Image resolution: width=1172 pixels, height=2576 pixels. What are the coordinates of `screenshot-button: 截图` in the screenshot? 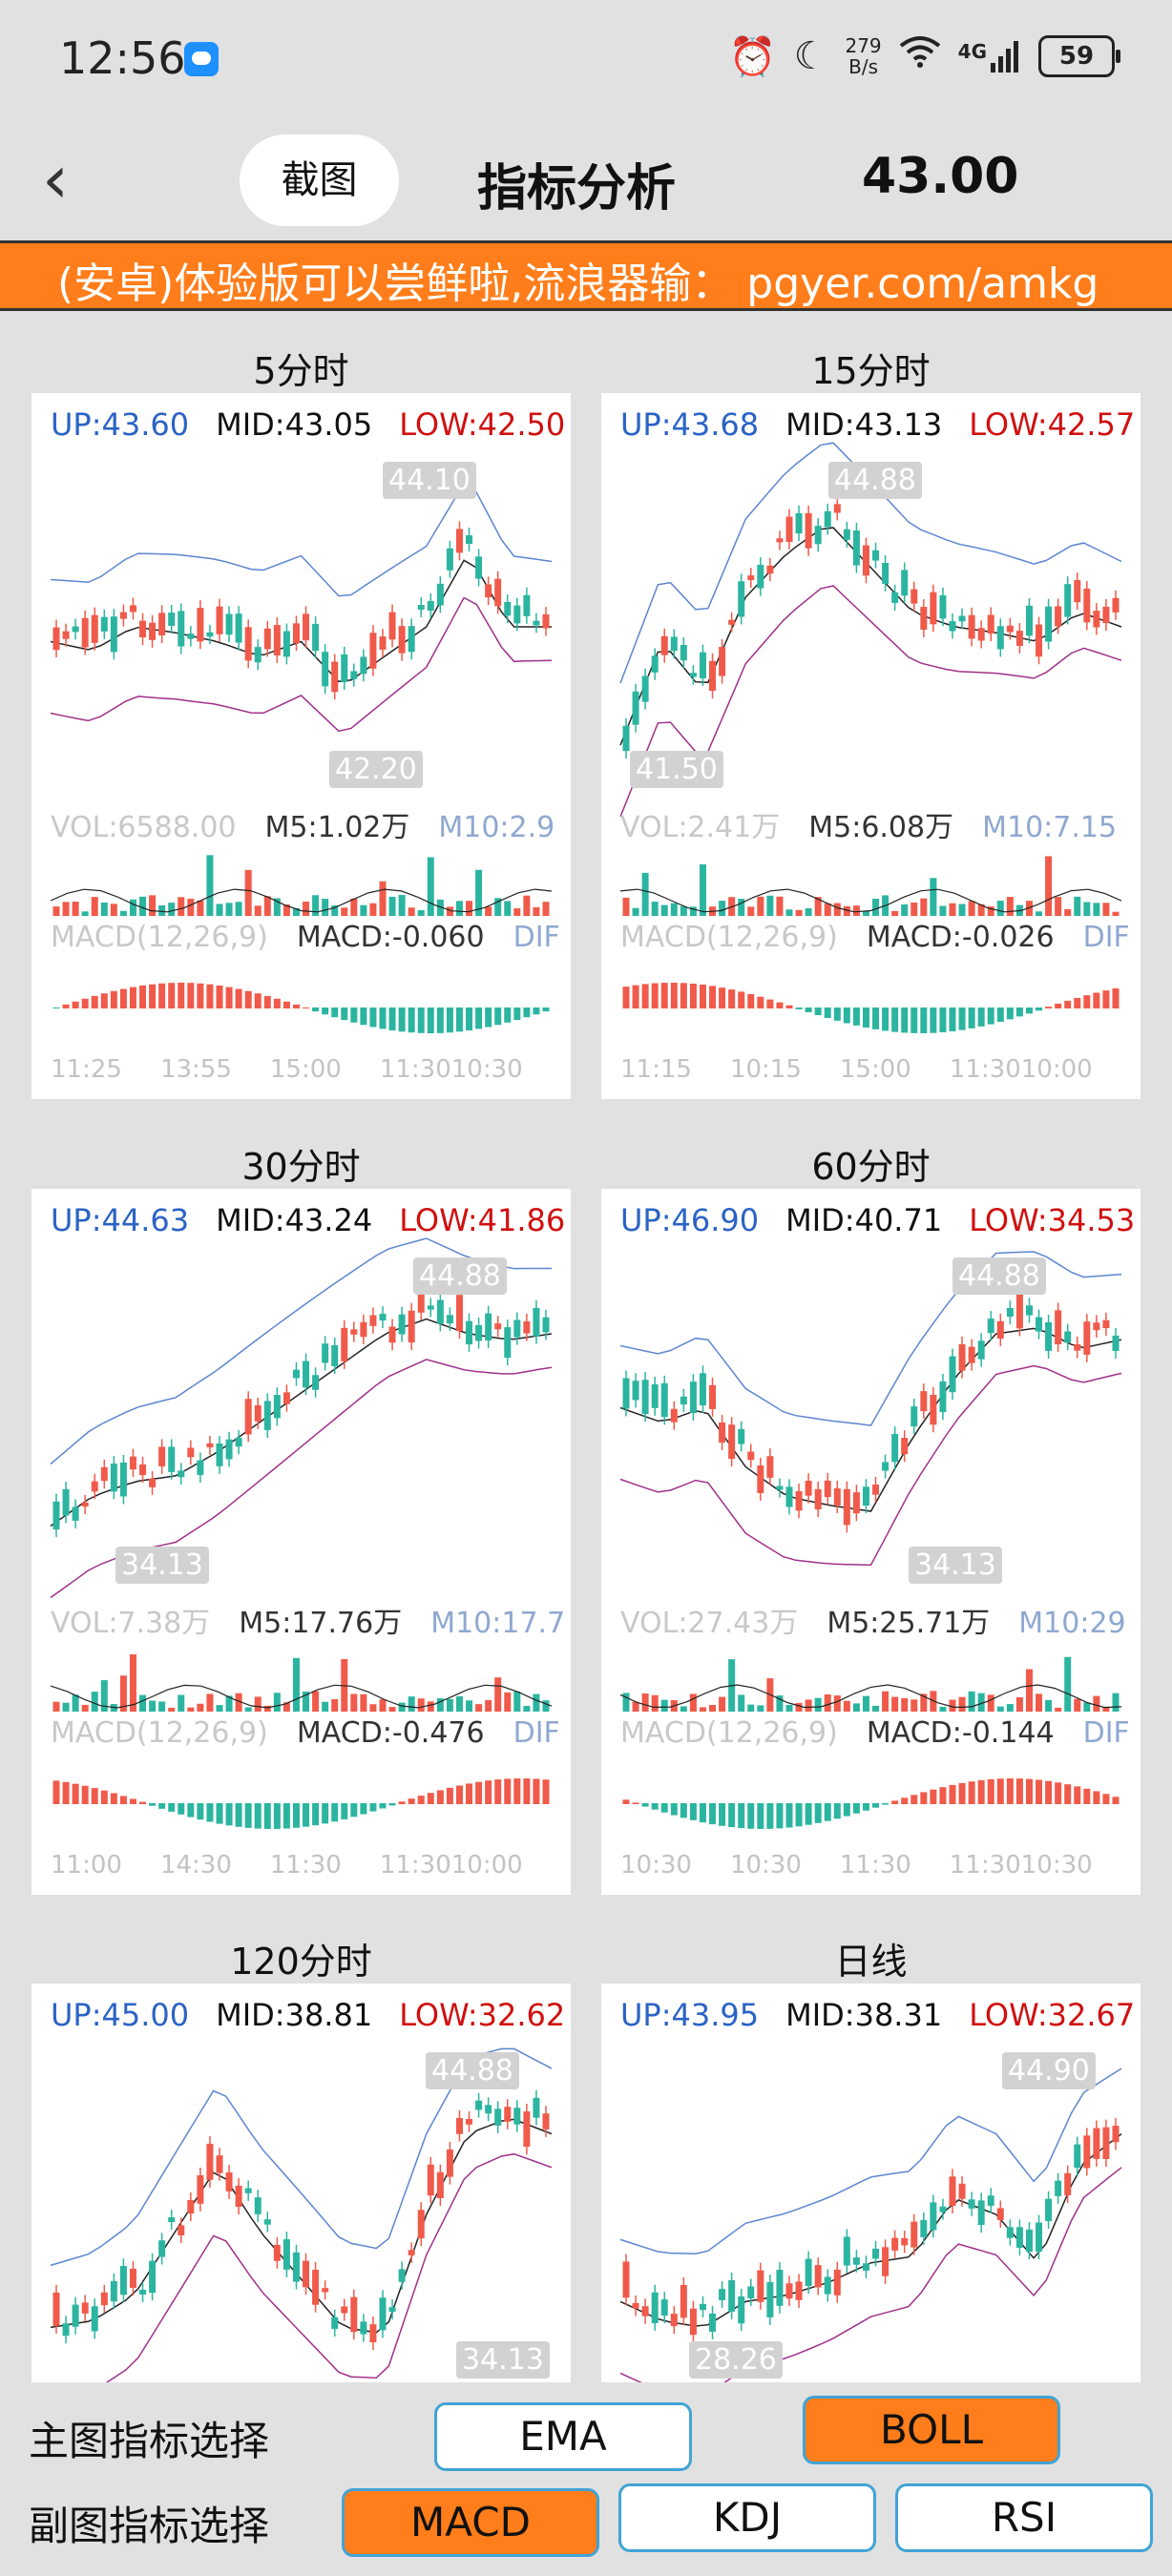 It's located at (319, 180).